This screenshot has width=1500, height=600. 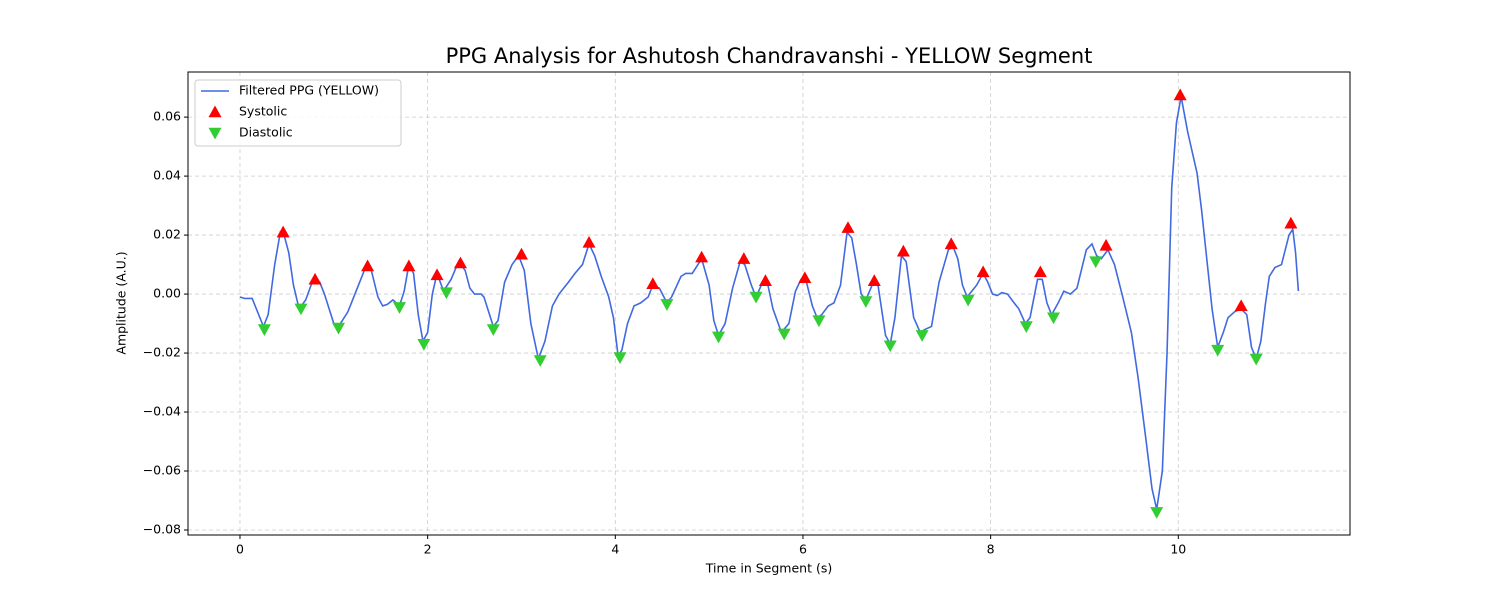 What do you see at coordinates (167, 293) in the screenshot?
I see `y-tick-label: 0.00` at bounding box center [167, 293].